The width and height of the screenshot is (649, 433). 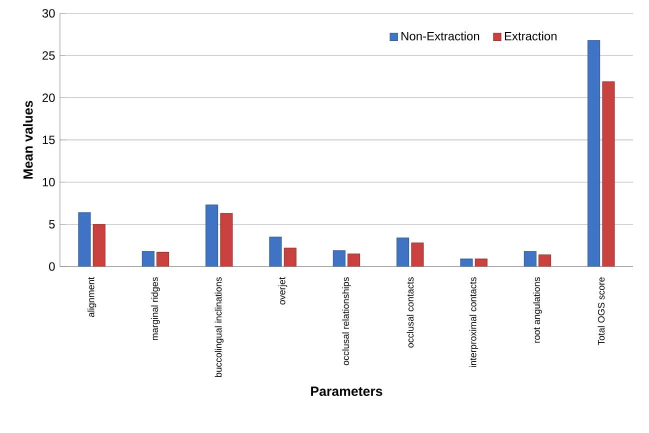 I want to click on y-tick-label: 0, so click(x=52, y=266).